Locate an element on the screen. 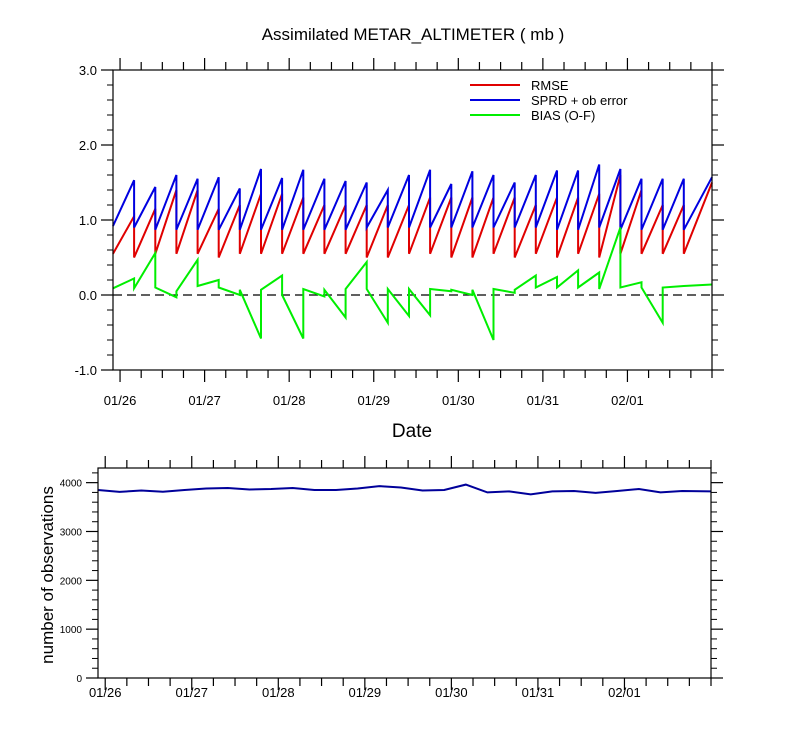  top-y-tick-label: 3.0 is located at coordinates (88, 70).